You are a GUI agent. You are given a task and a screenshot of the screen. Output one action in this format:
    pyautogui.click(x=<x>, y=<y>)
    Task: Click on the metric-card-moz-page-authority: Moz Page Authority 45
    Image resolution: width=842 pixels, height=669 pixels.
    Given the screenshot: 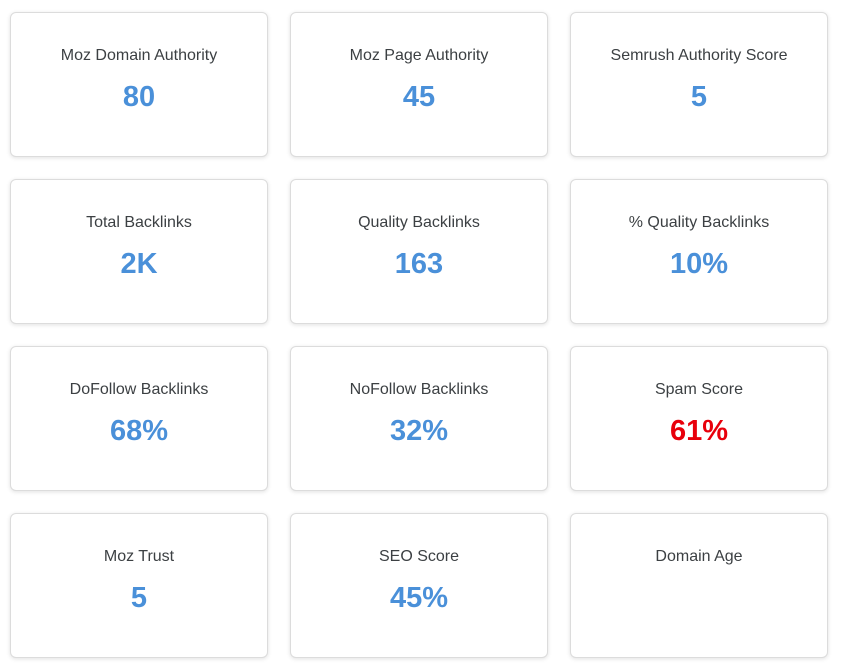 What is the action you would take?
    pyautogui.click(x=419, y=84)
    